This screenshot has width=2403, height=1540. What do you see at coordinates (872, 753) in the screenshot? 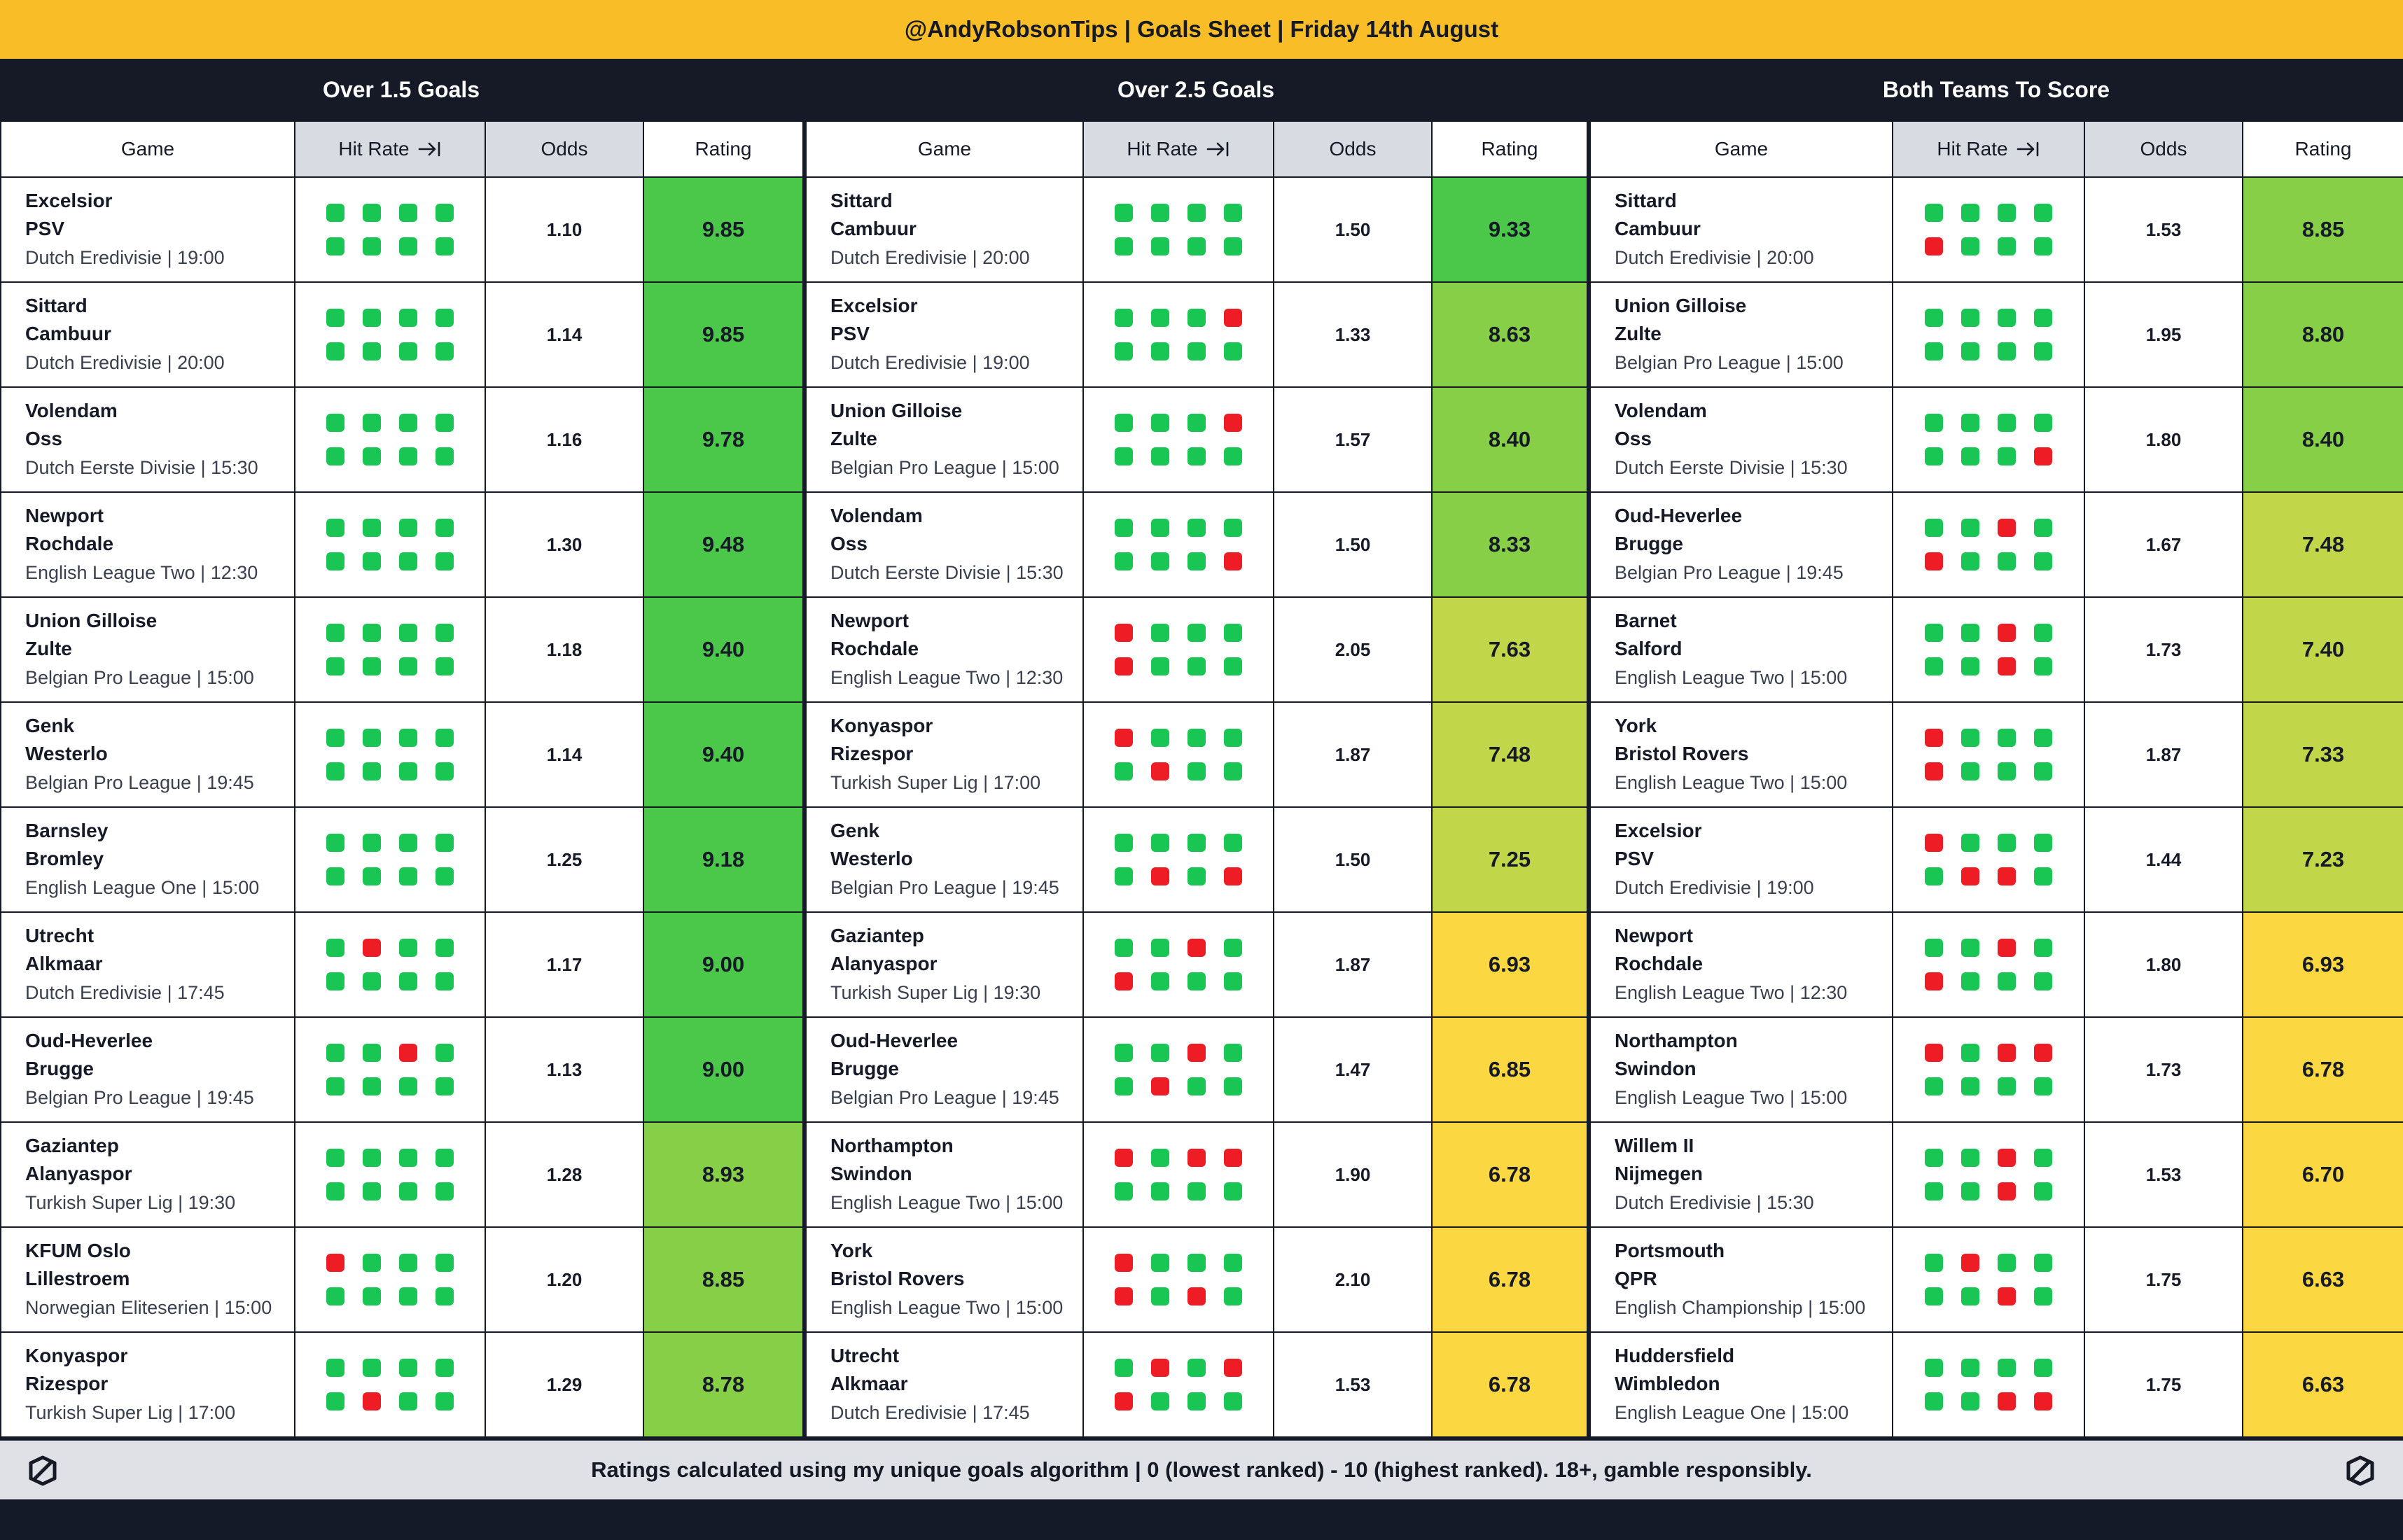
I see `away-team: Rizespor` at bounding box center [872, 753].